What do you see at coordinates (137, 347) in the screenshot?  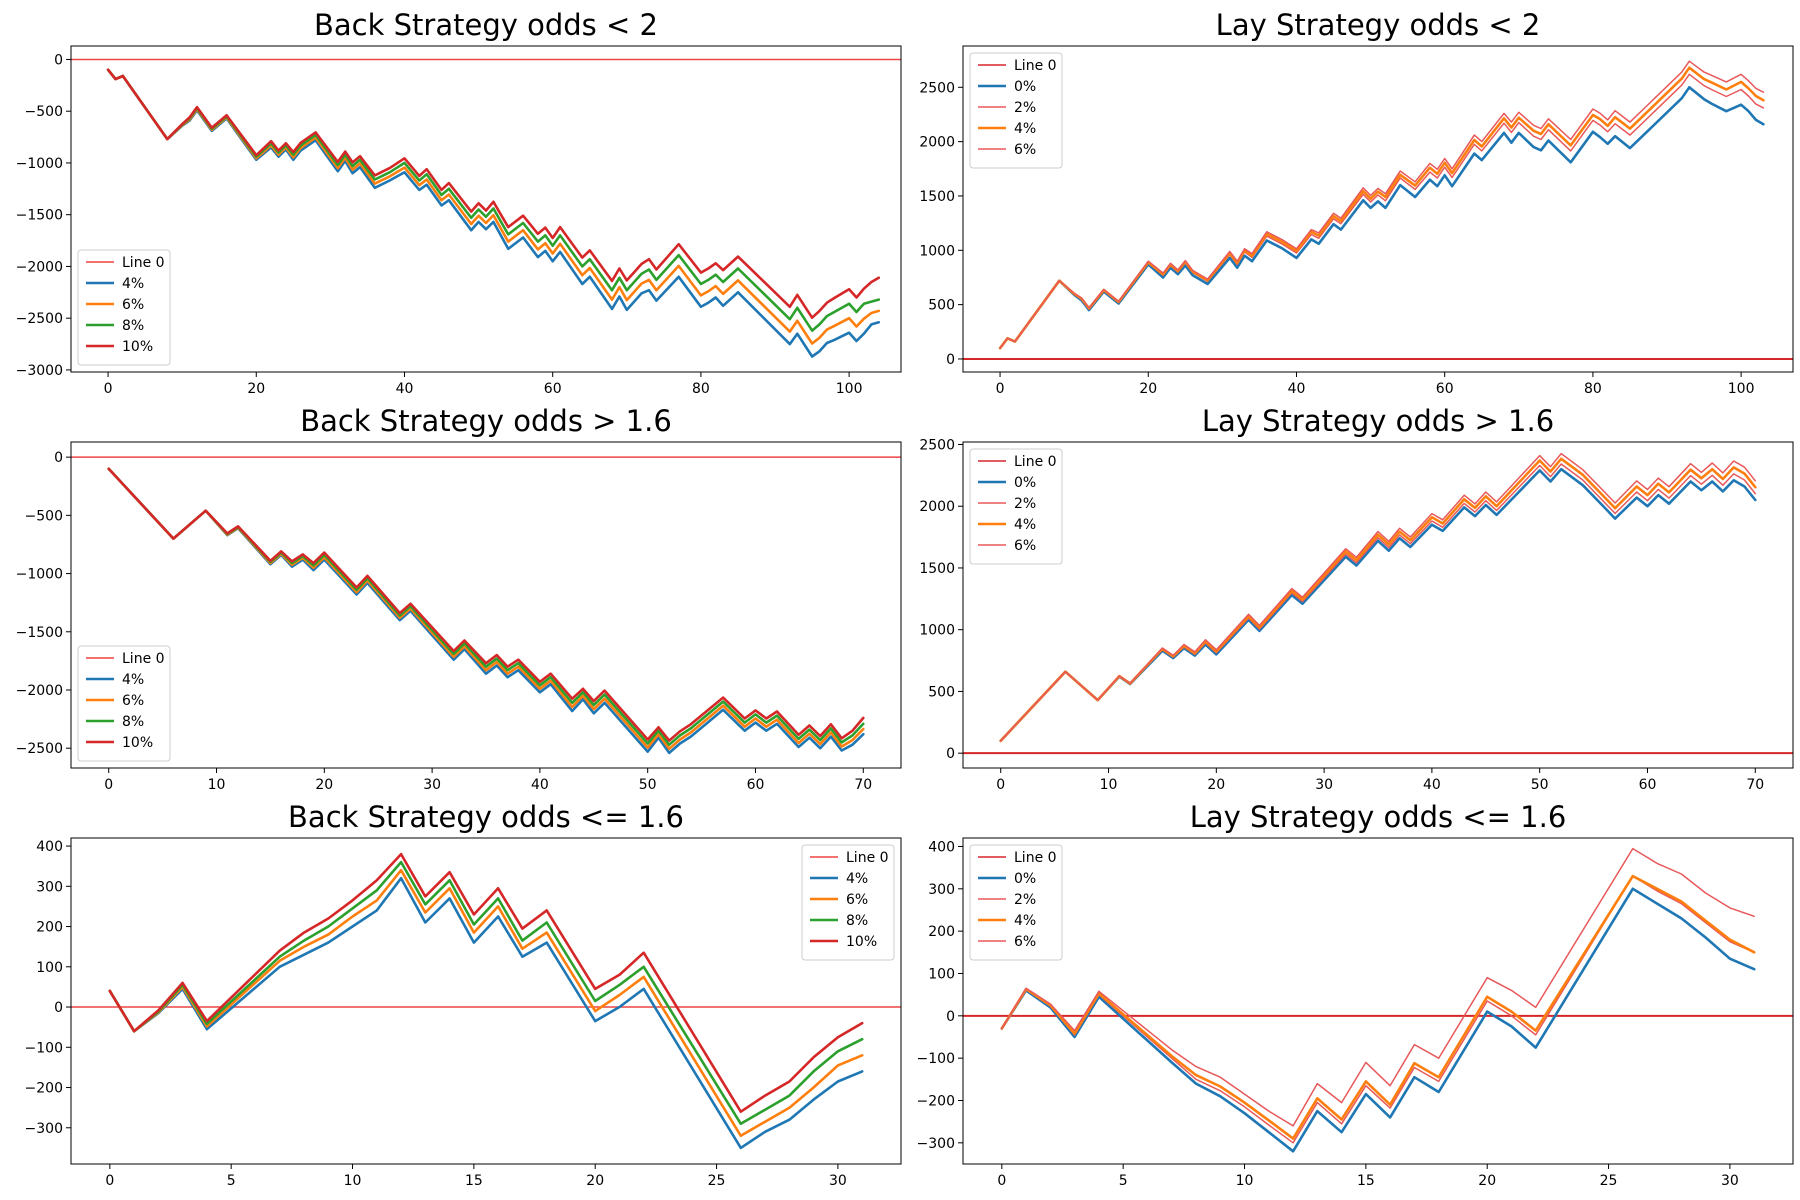 I see `legend-label: 10%` at bounding box center [137, 347].